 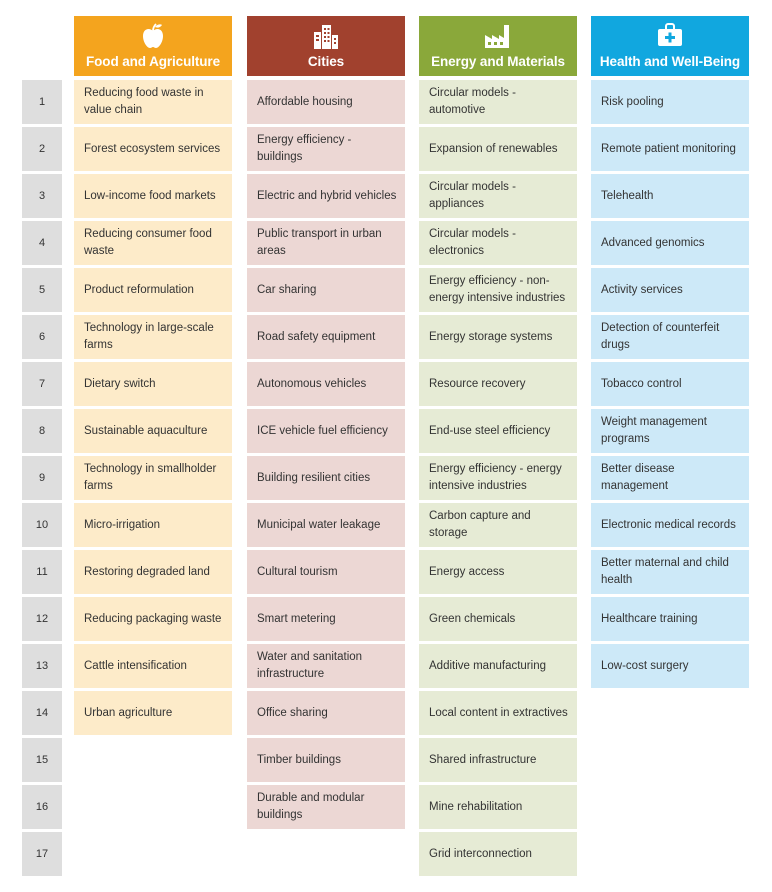 What do you see at coordinates (498, 619) in the screenshot?
I see `list-item: Green chemicals` at bounding box center [498, 619].